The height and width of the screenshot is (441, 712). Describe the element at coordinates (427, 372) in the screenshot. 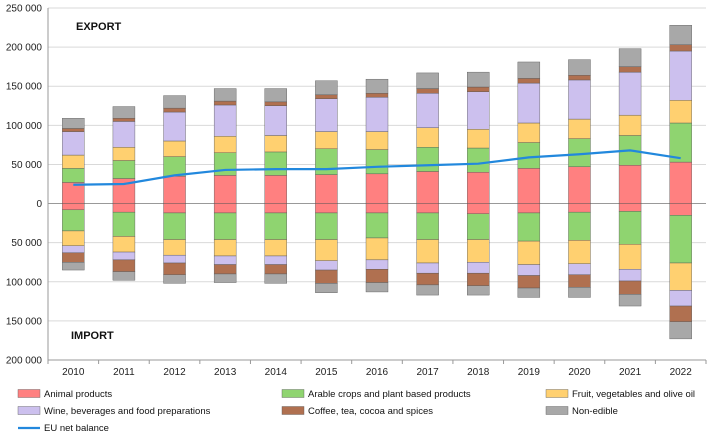

I see `x-tick-label: 2017` at that location.